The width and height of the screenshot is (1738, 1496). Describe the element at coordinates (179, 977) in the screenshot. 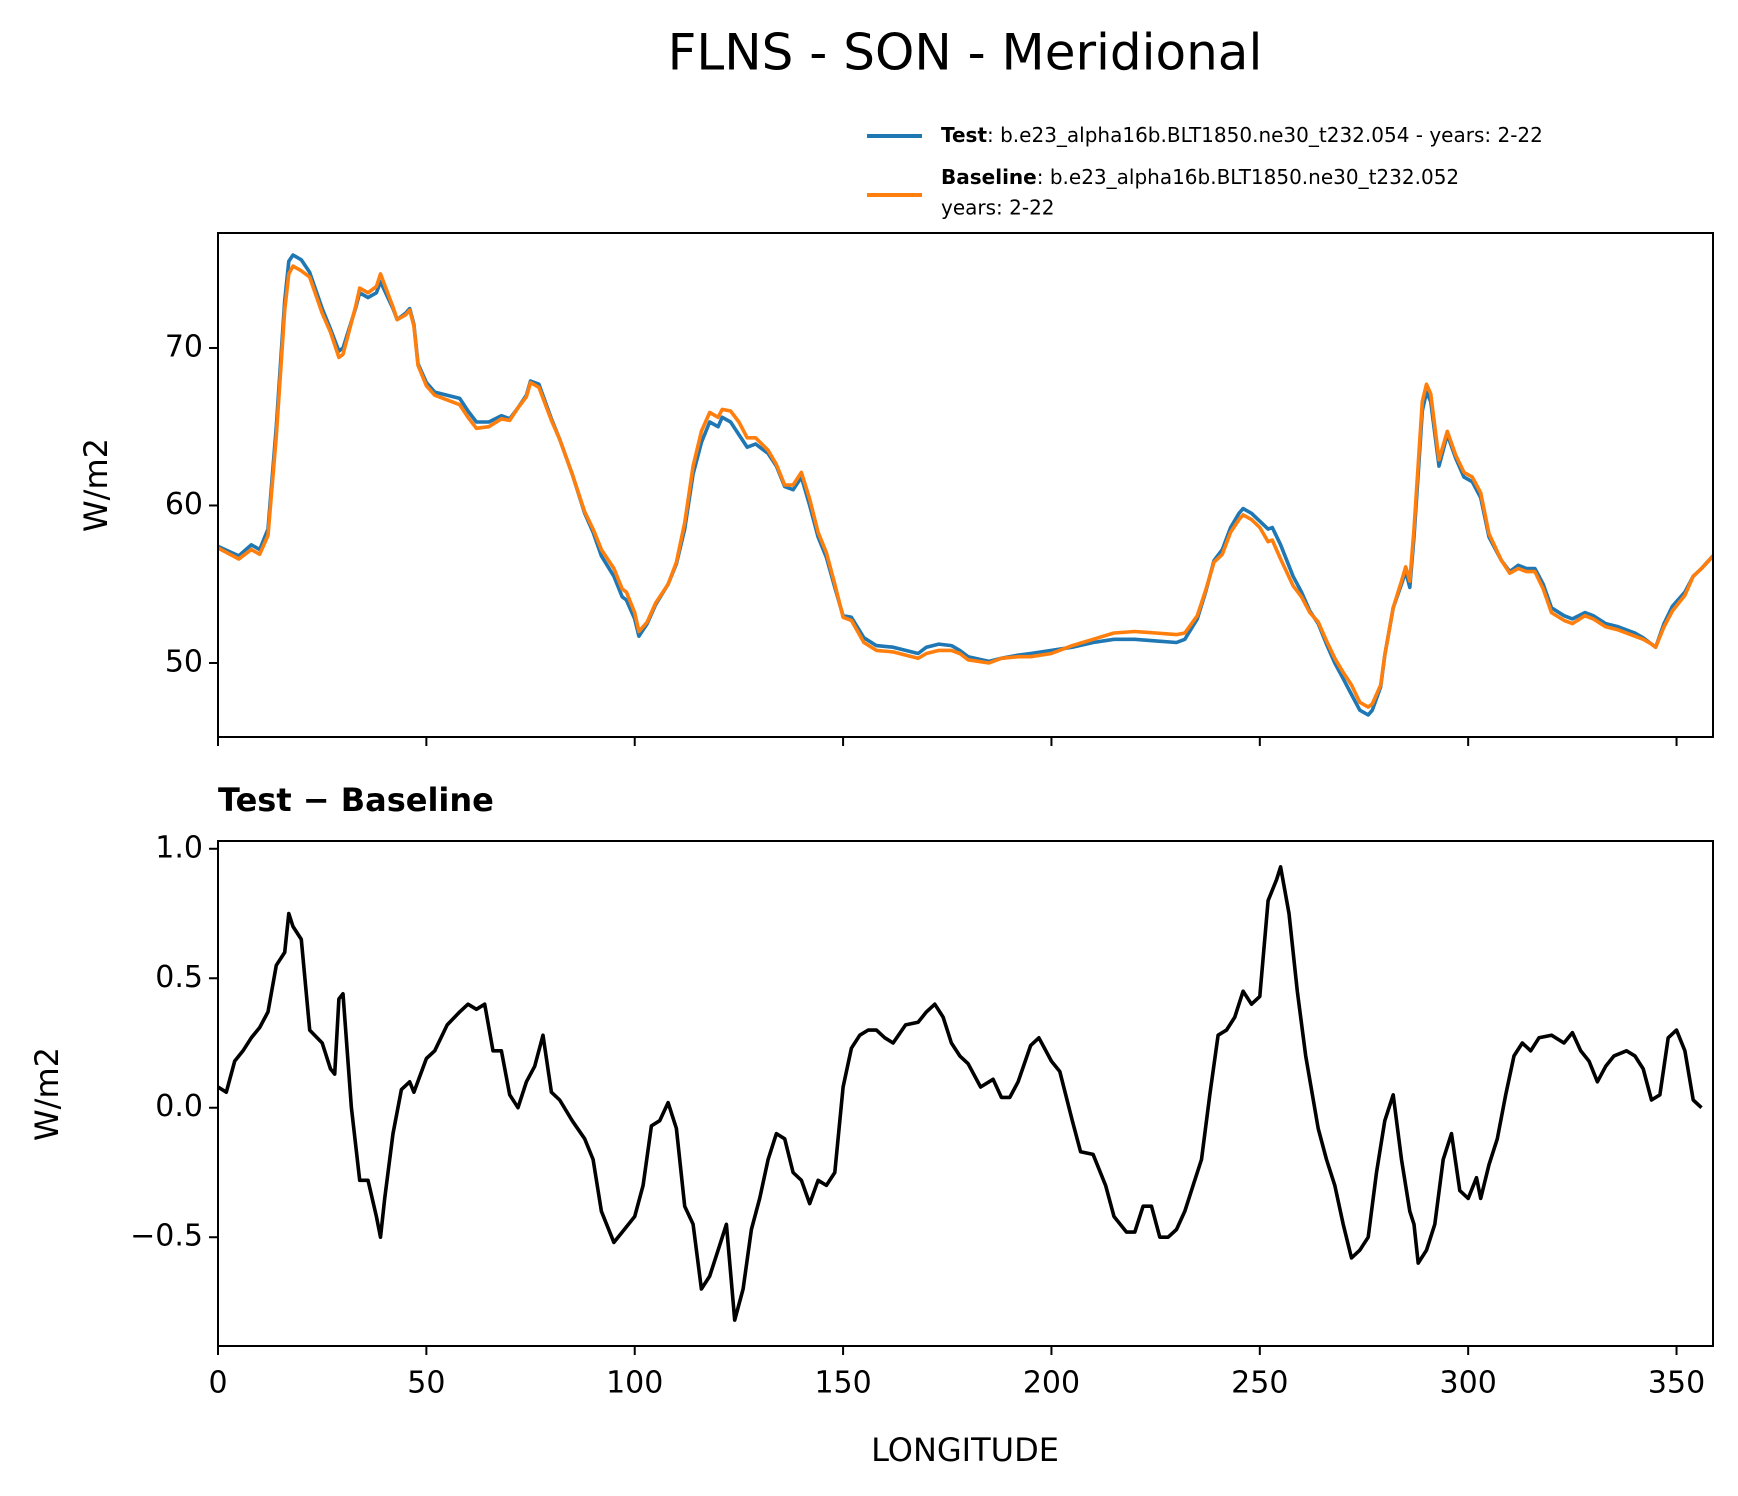

I see `y-tick-label: 0.5` at that location.